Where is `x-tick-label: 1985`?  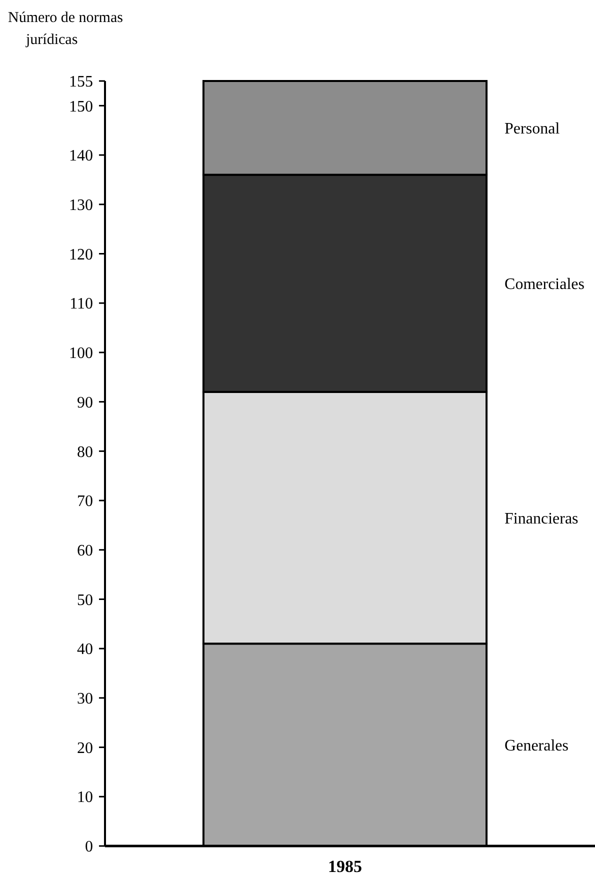 x-tick-label: 1985 is located at coordinates (345, 866).